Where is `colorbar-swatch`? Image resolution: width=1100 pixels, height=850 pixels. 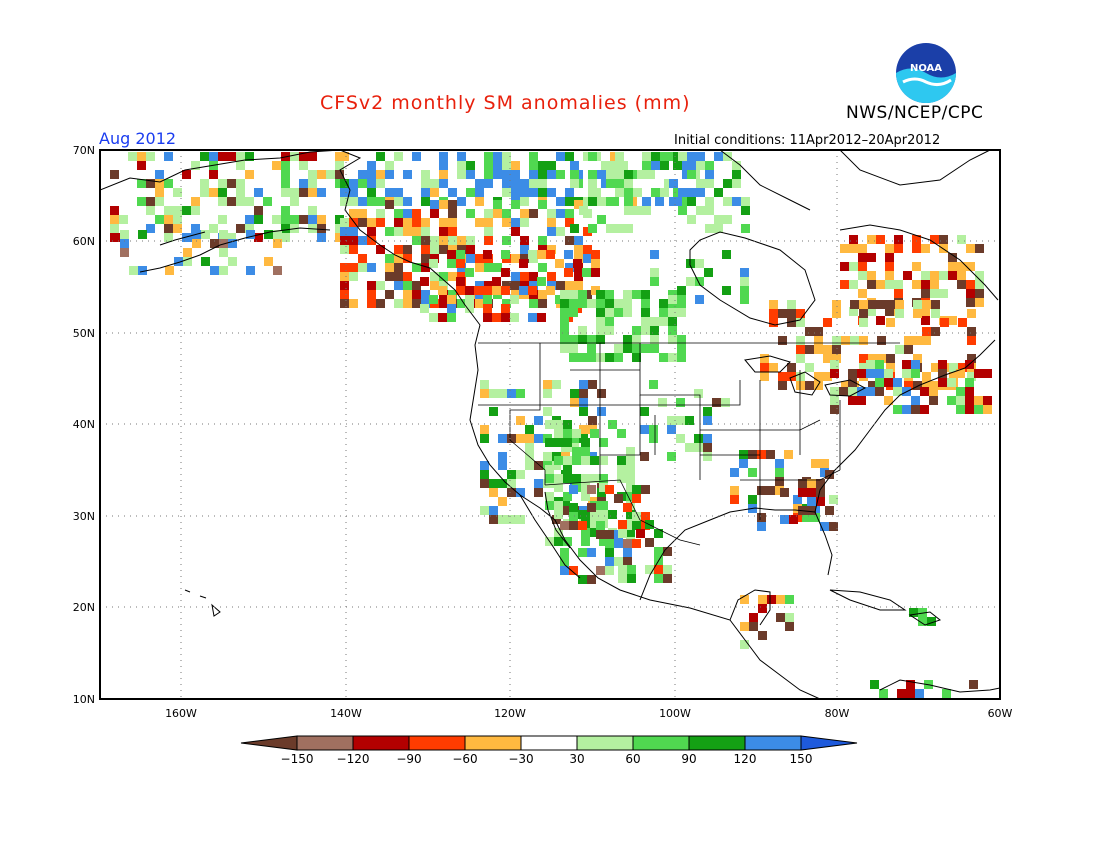 colorbar-swatch is located at coordinates (661, 743).